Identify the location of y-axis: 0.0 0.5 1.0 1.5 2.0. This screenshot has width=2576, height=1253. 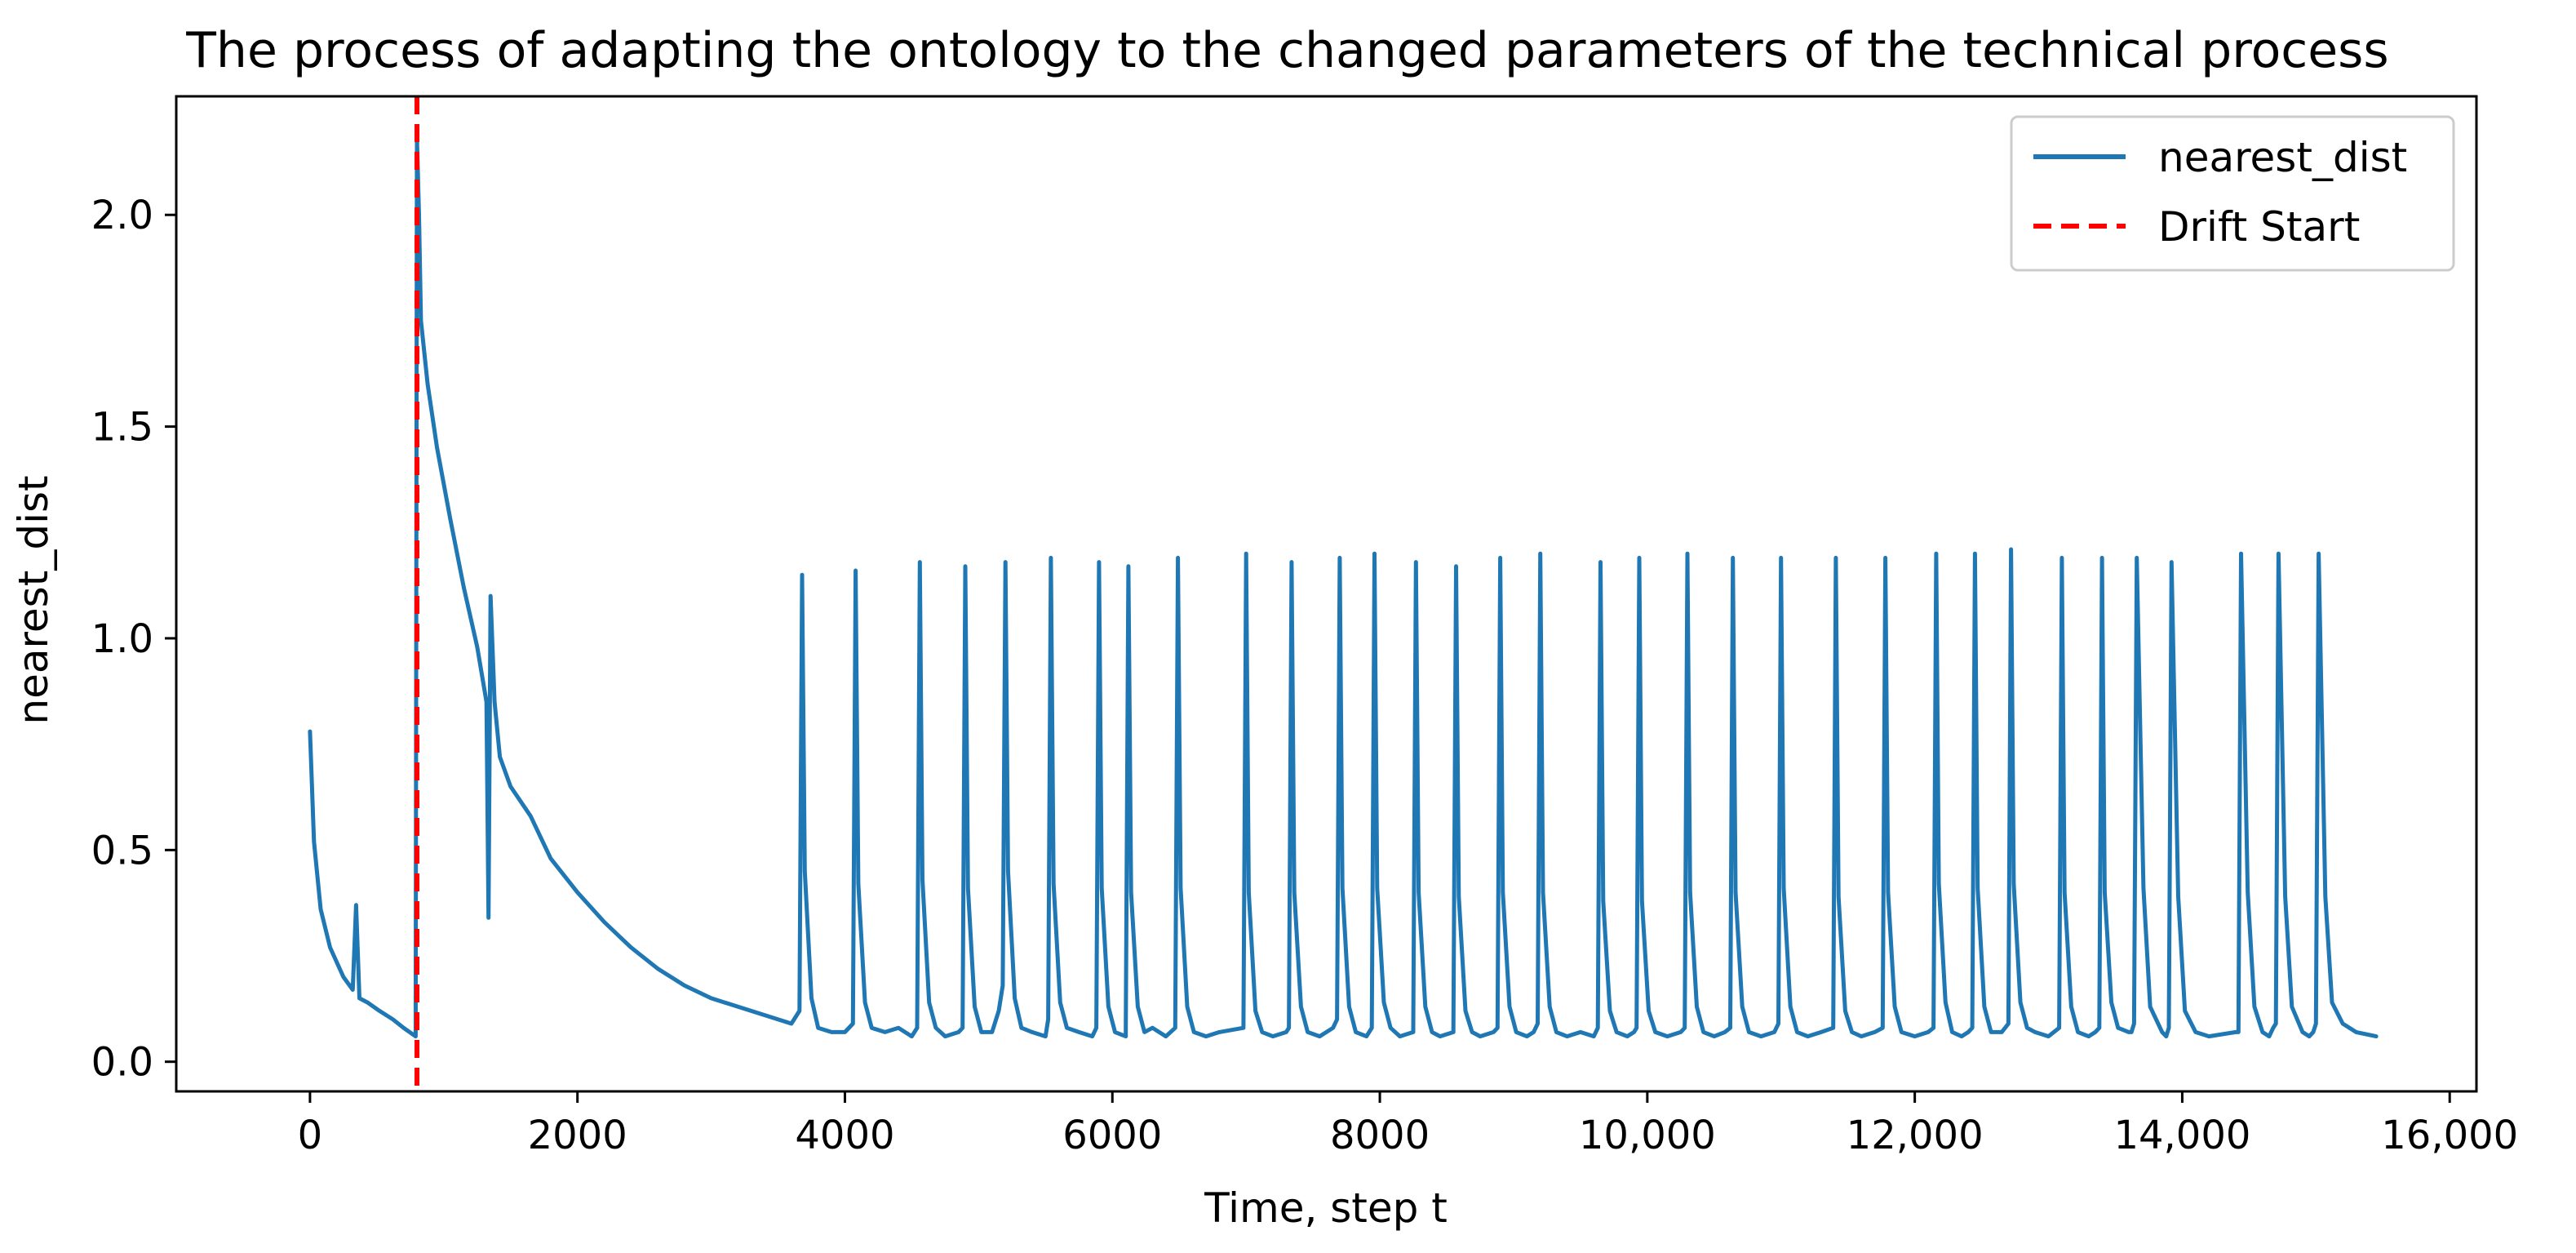
(133, 639).